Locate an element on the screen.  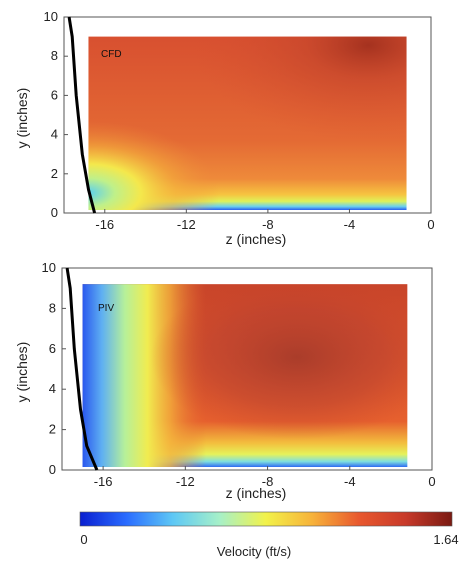
piv-boundary-curve is located at coordinates (82, 369).